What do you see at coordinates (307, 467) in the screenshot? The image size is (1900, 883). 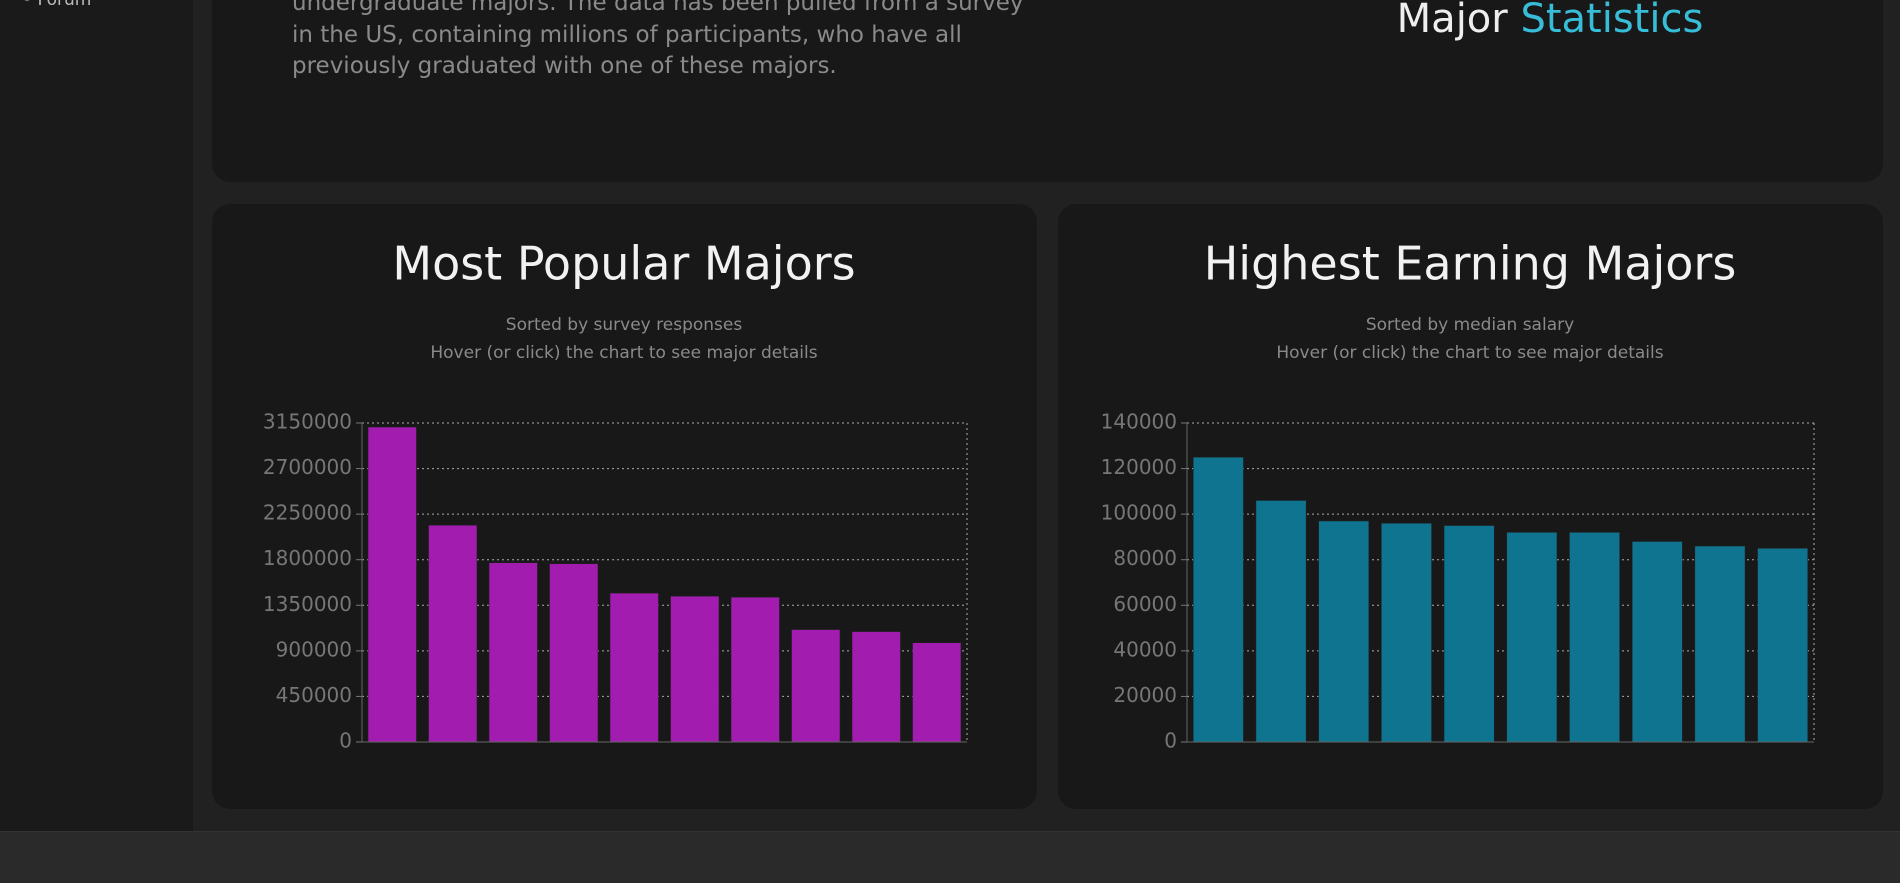 I see `y-tick-label: 2700000` at bounding box center [307, 467].